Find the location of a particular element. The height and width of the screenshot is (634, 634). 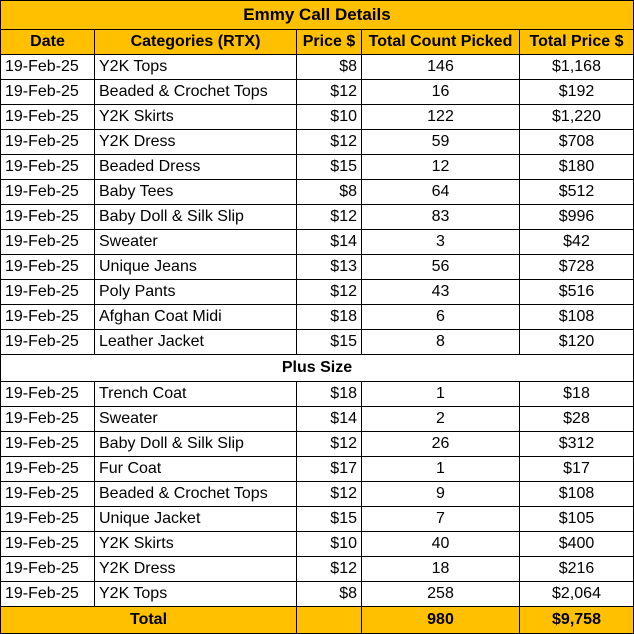

total-price: $180 is located at coordinates (577, 167).